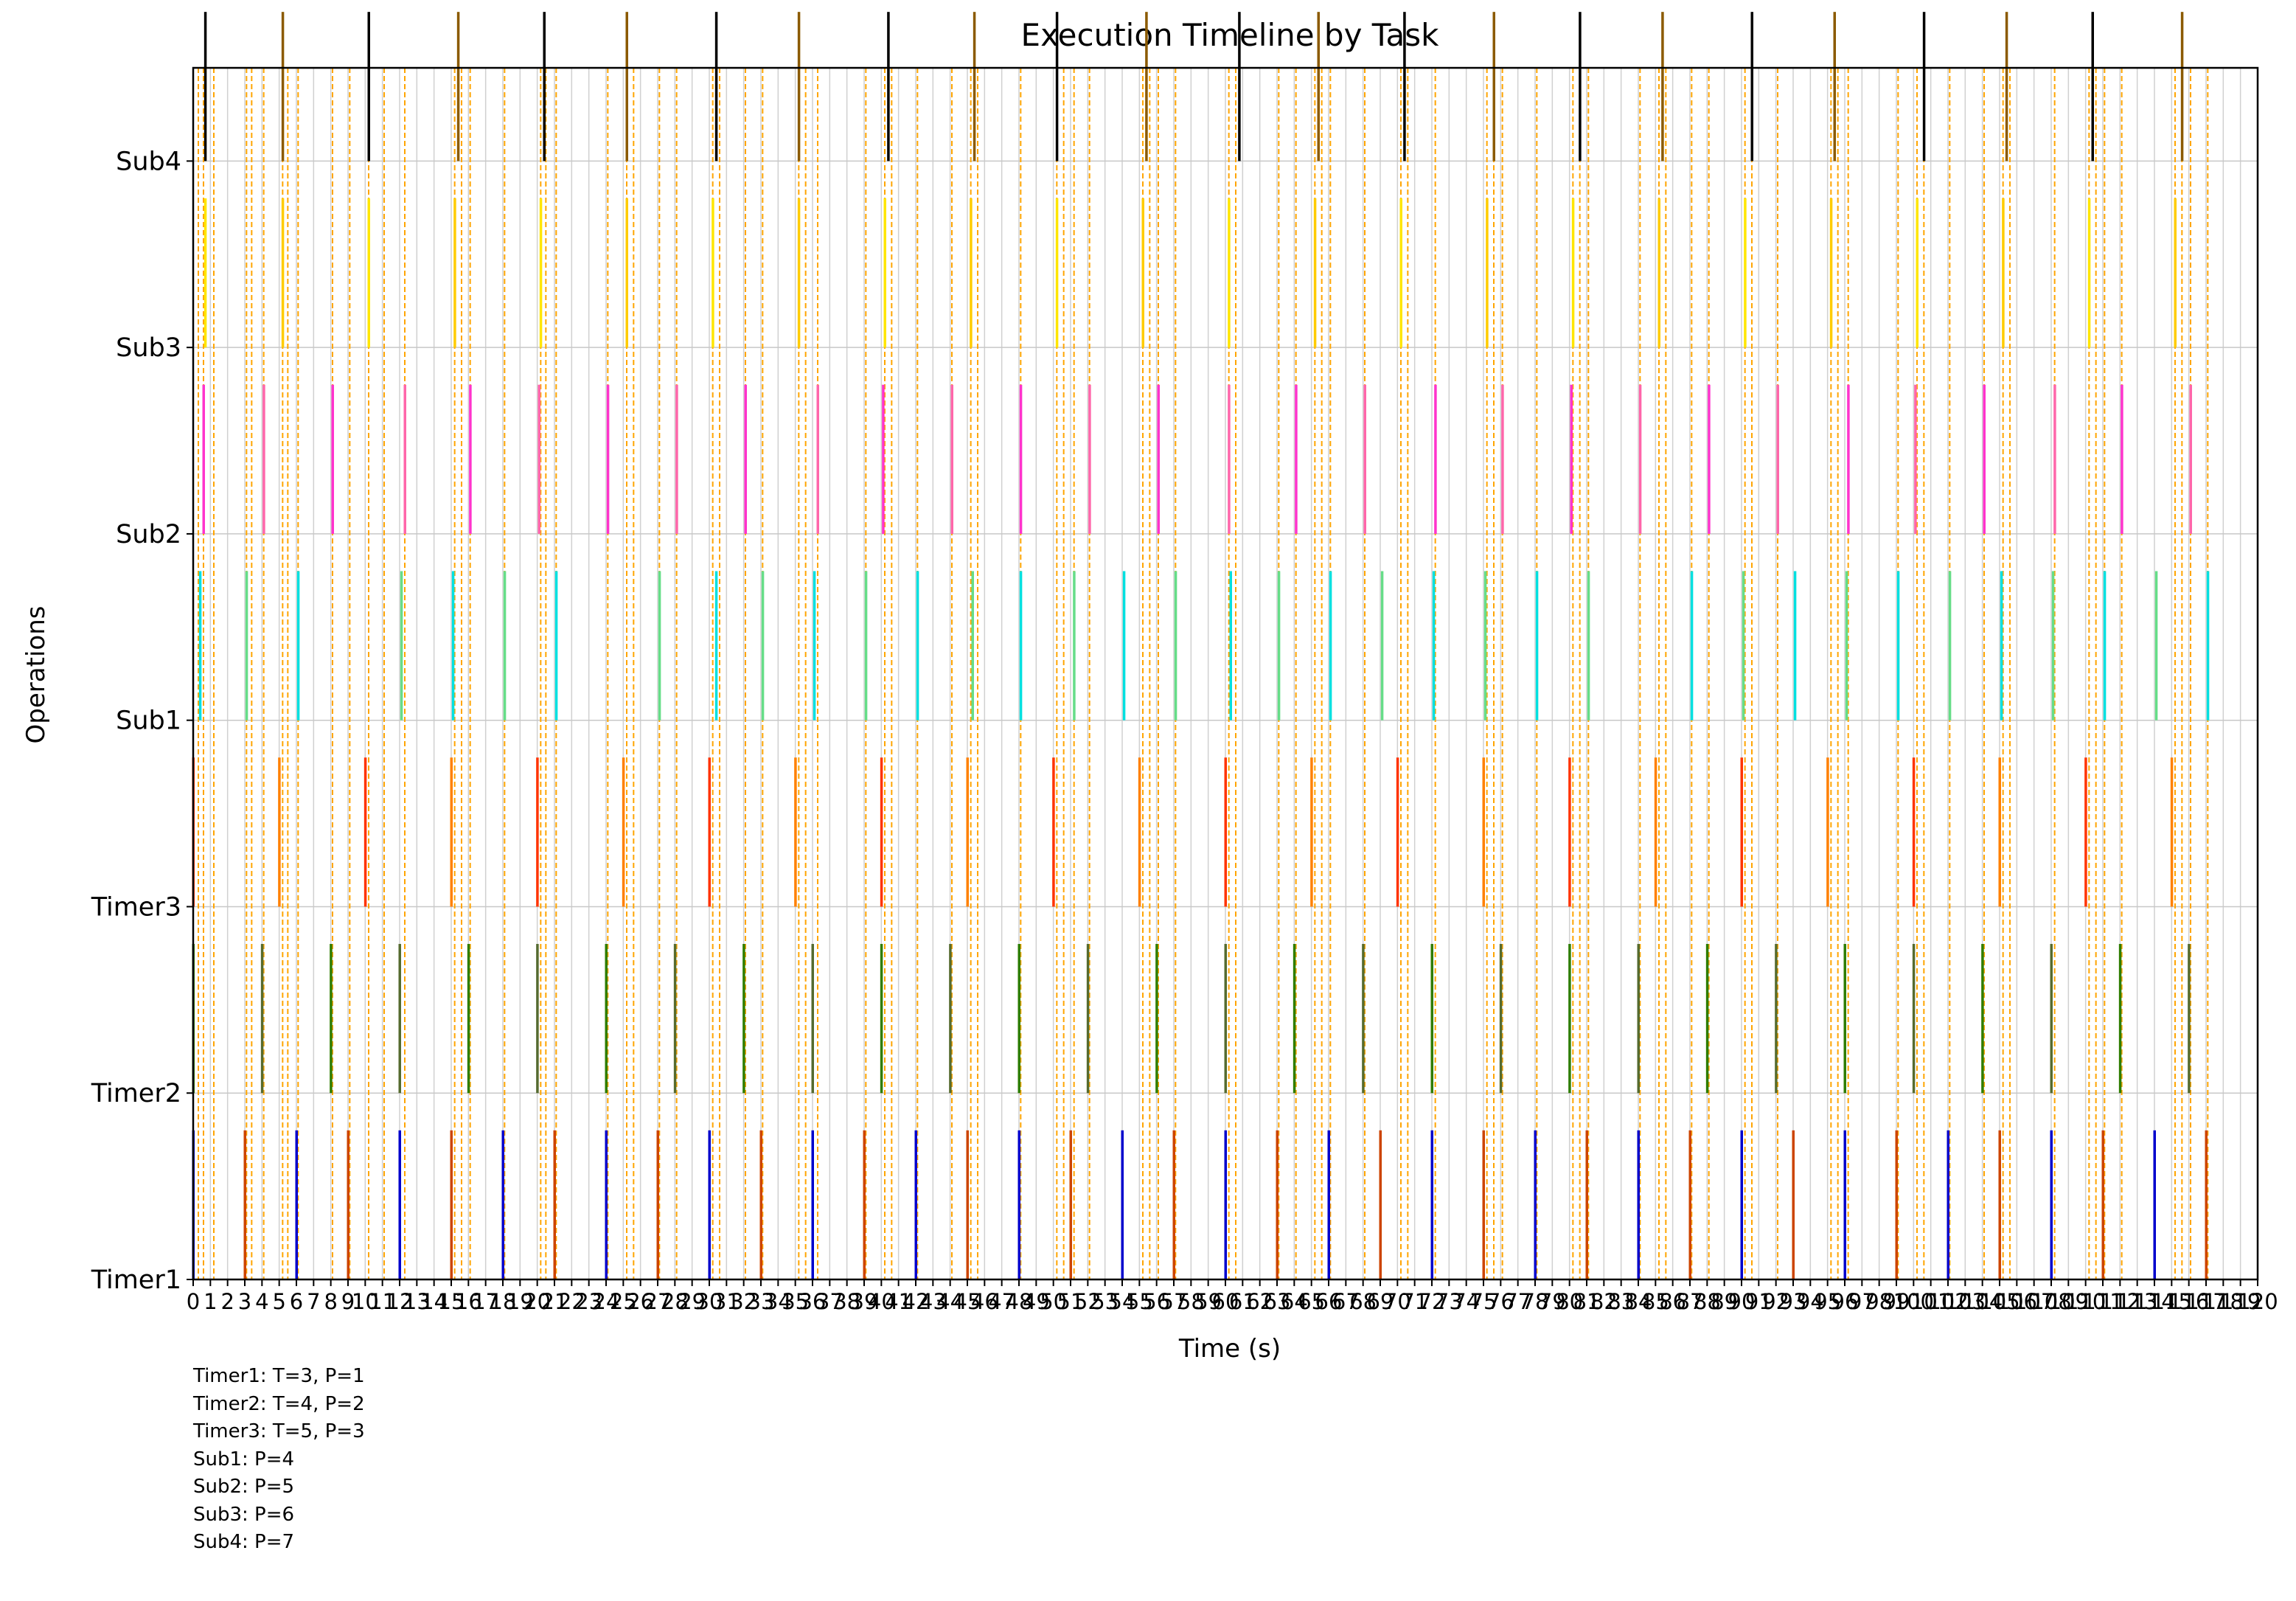 This screenshot has width=2296, height=1601. I want to click on x-tick-label: 66, so click(1329, 1301).